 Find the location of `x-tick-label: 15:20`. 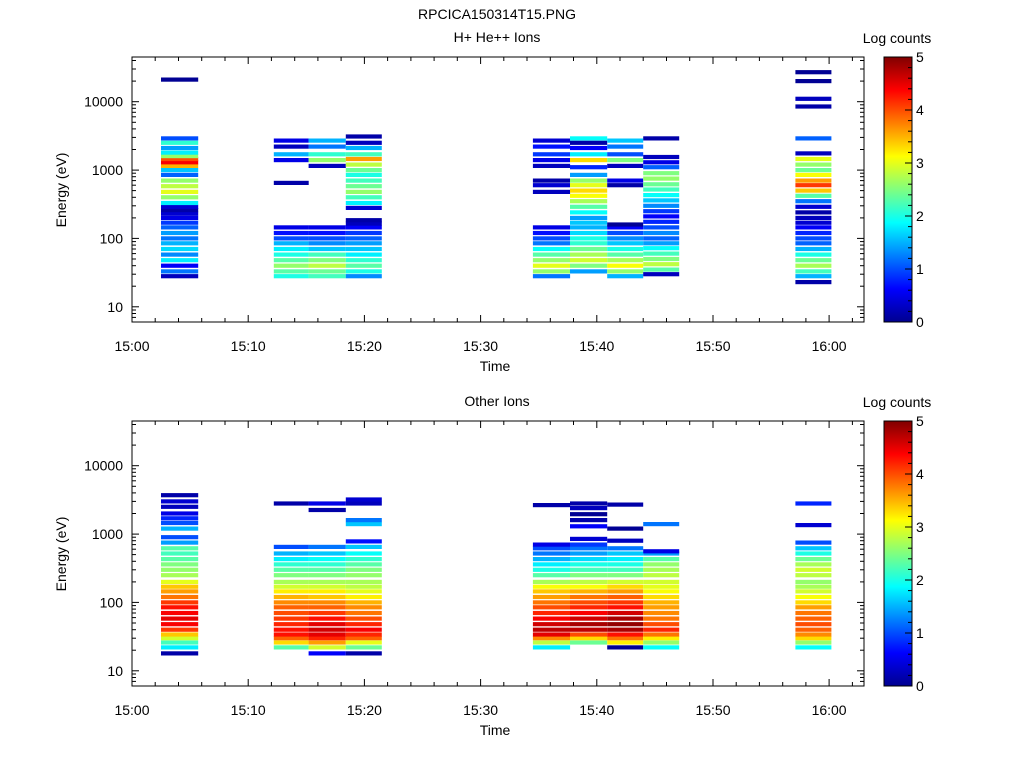

x-tick-label: 15:20 is located at coordinates (364, 710).